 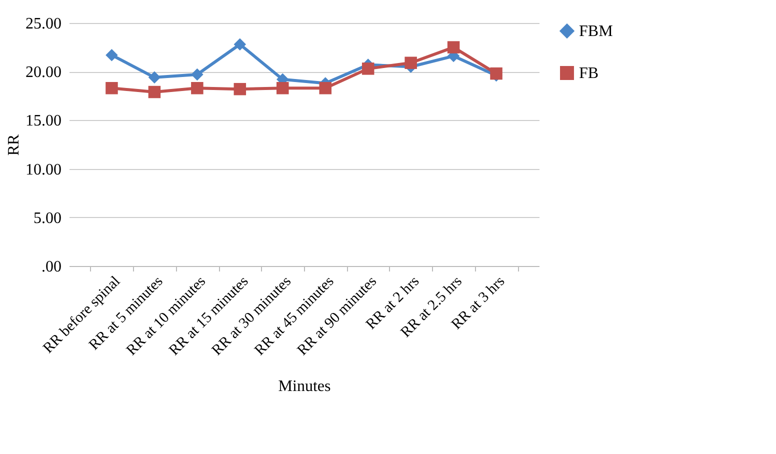 What do you see at coordinates (304, 387) in the screenshot?
I see `x-axis-title: Minutes` at bounding box center [304, 387].